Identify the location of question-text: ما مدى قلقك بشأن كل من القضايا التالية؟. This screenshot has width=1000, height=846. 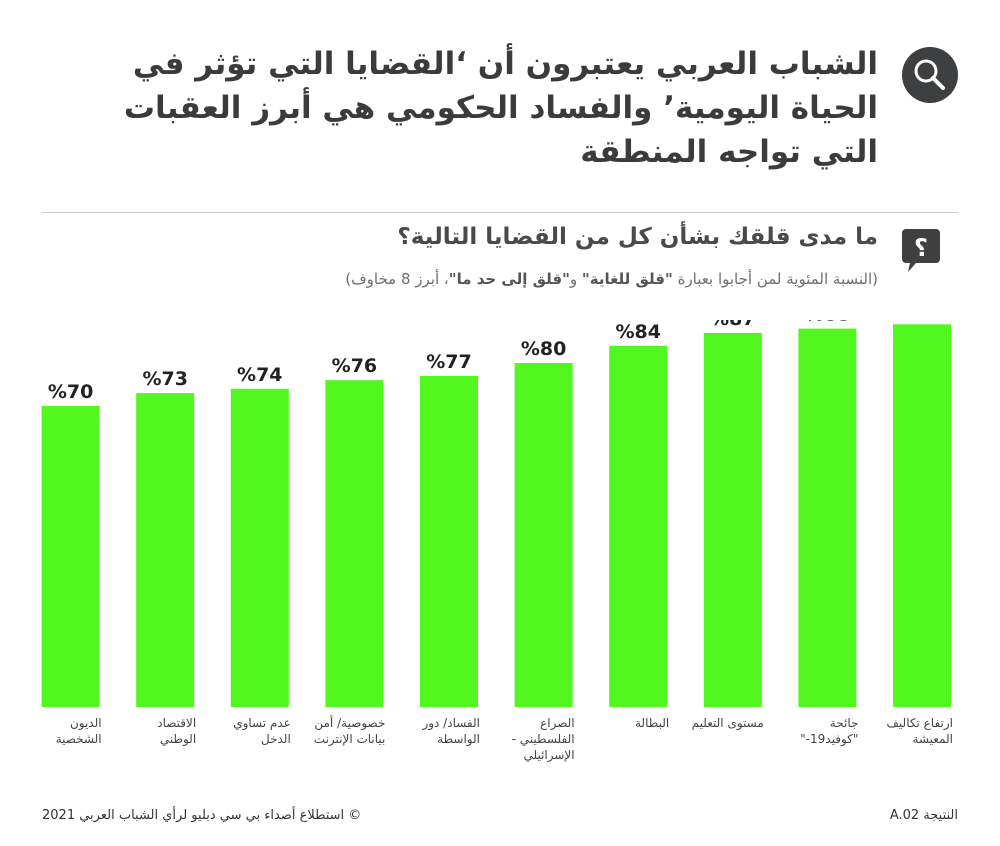
(637, 237).